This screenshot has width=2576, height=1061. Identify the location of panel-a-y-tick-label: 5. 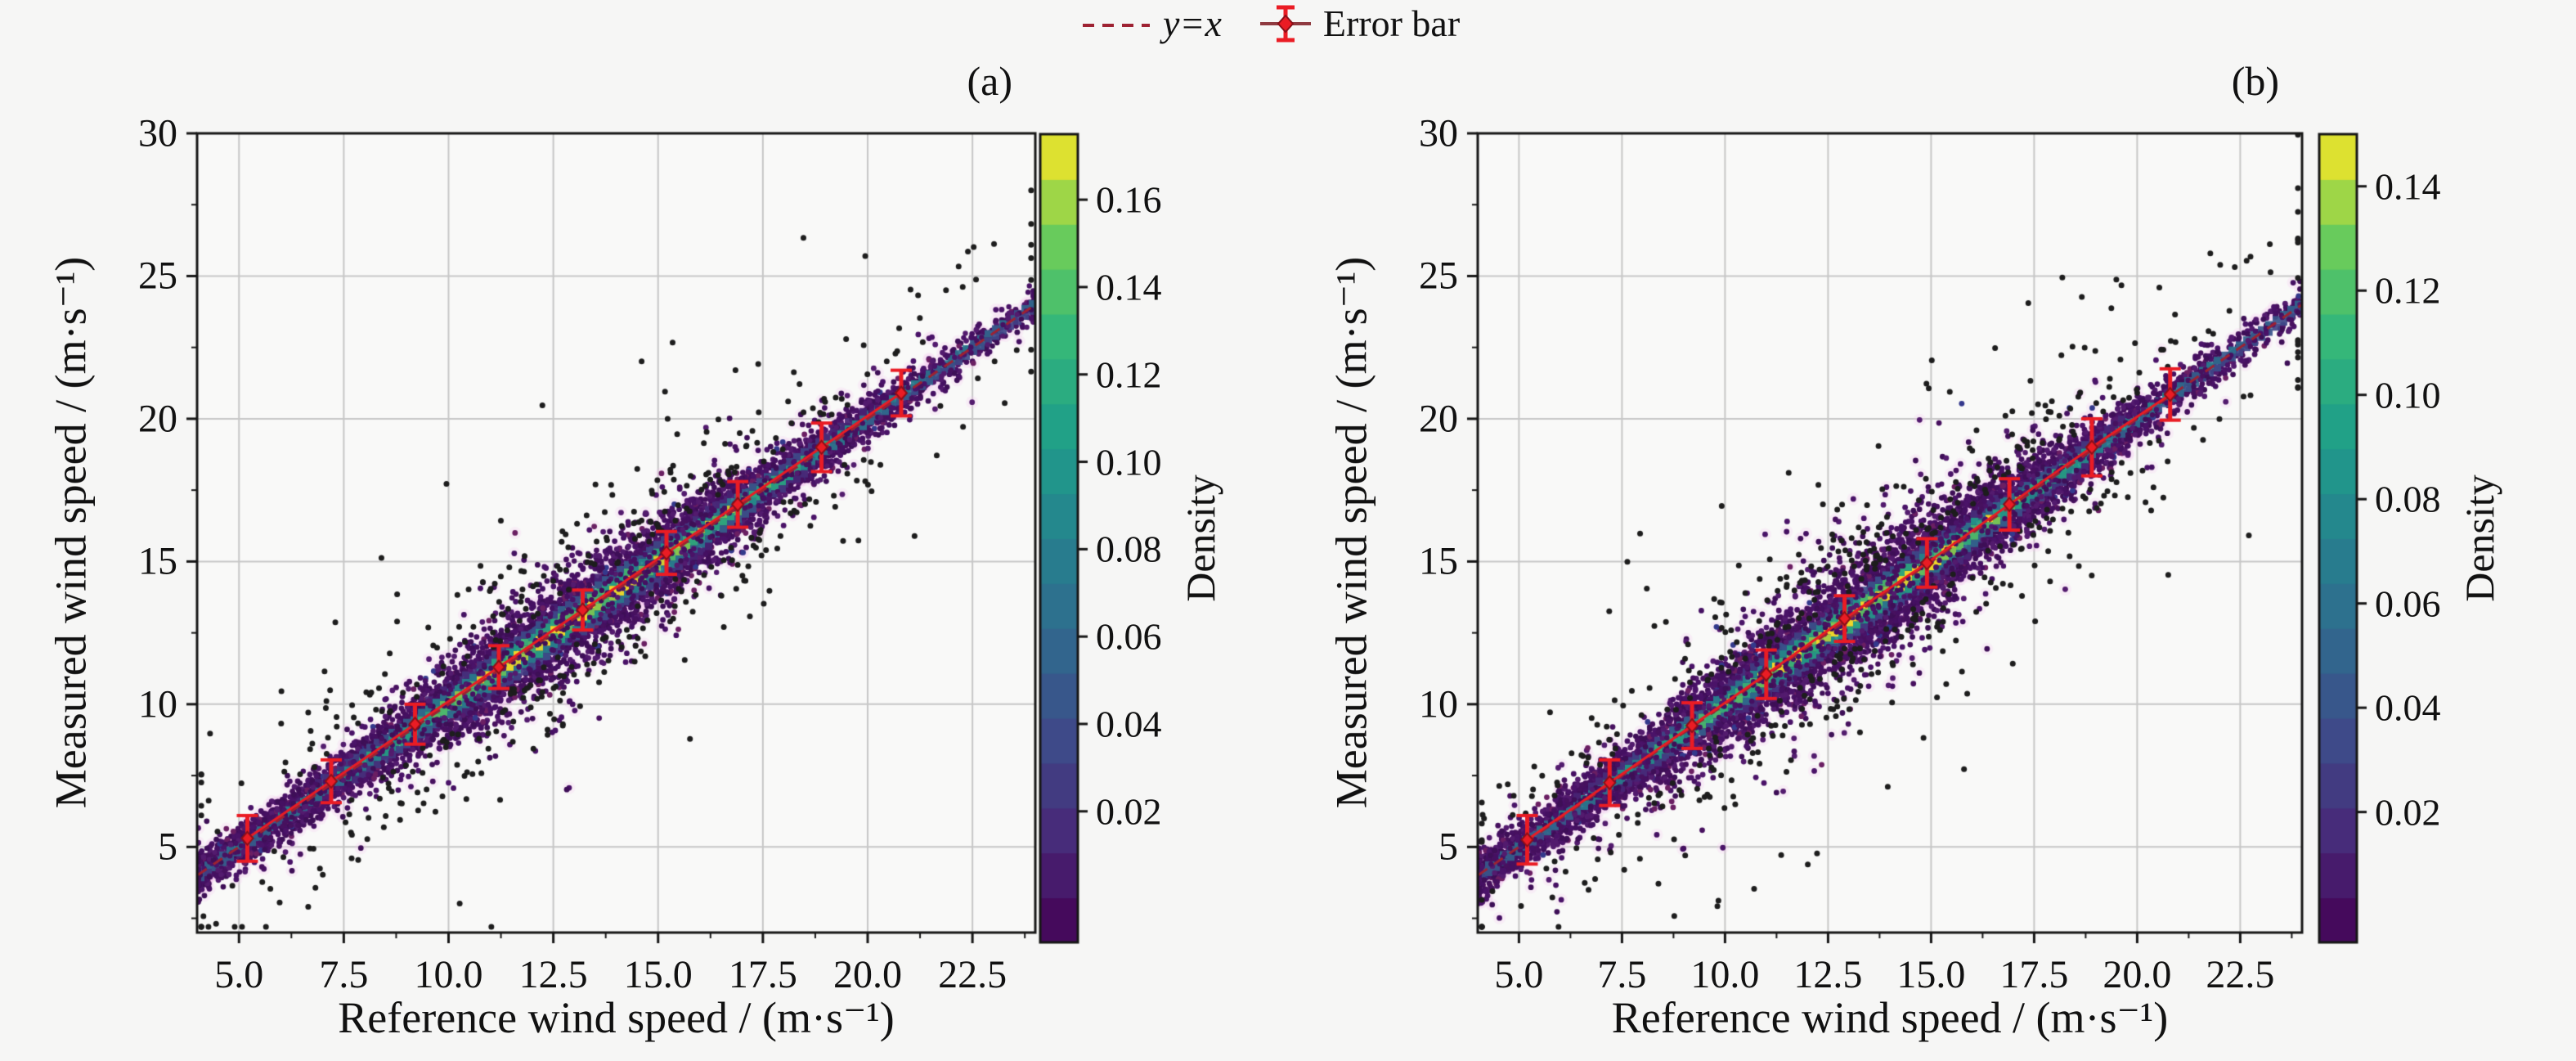
(167, 847).